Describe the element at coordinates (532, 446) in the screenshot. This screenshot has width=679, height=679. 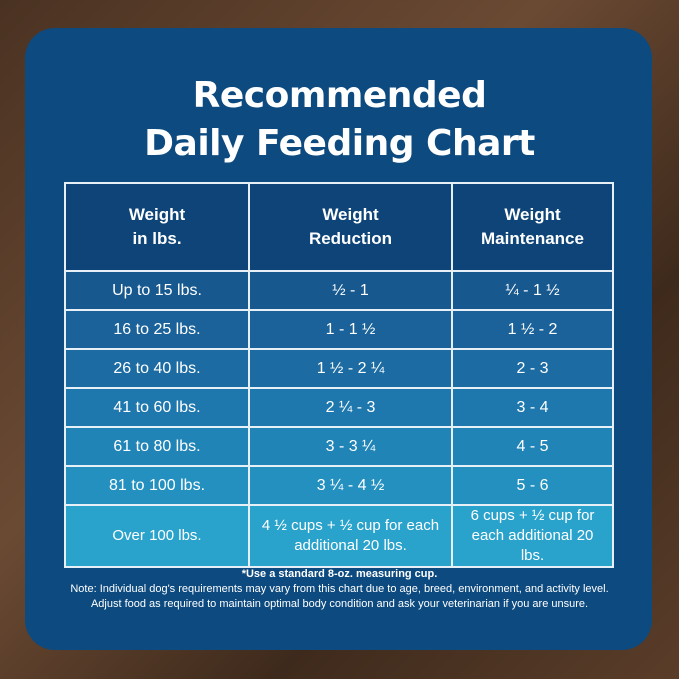
I see `maintenance-cell: 4 - 5` at that location.